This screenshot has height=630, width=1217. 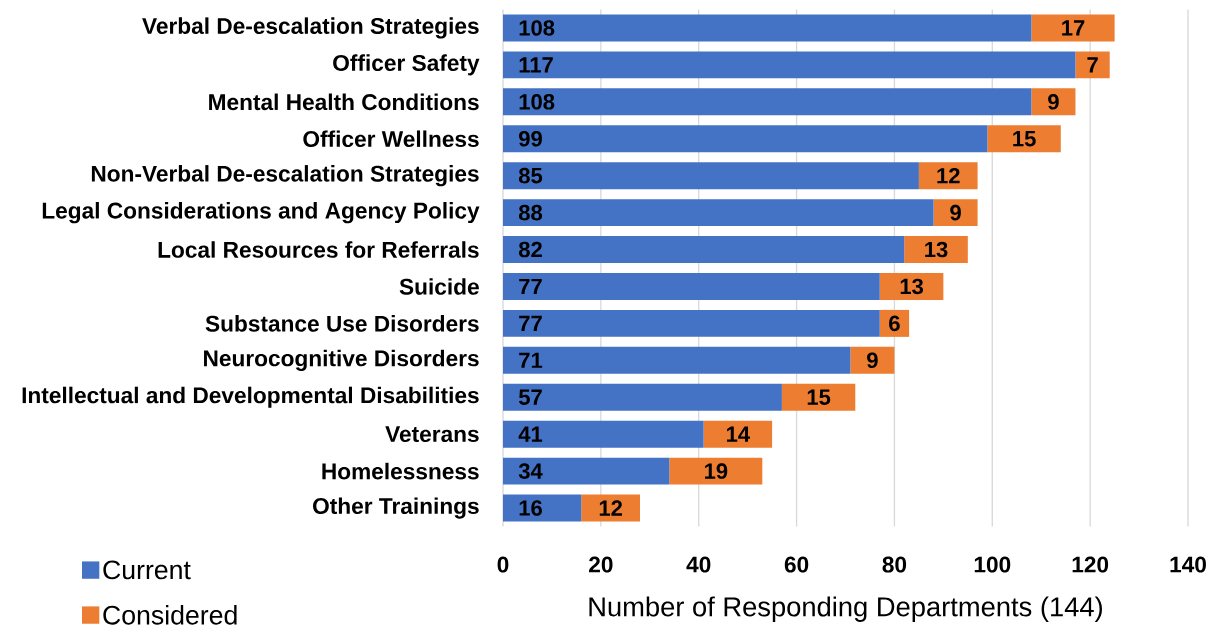 I want to click on x-axis-title: Number of Responding Departments (144), so click(x=845, y=609).